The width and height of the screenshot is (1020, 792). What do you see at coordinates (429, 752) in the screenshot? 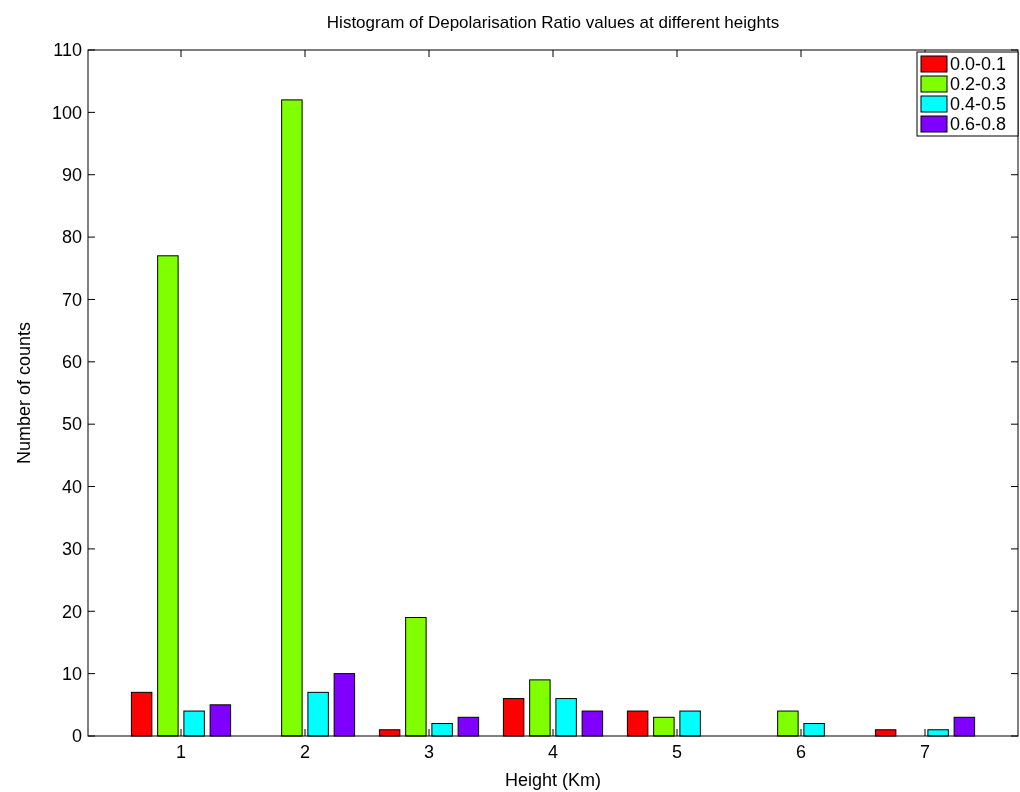
I see `x-tick-label: 3` at bounding box center [429, 752].